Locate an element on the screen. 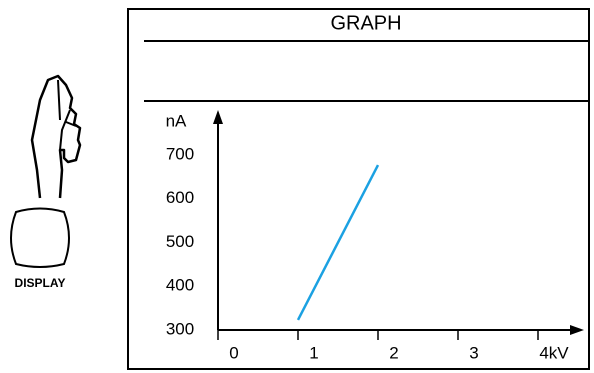 This screenshot has height=373, width=594. x-tick-label: 3 is located at coordinates (473, 352).